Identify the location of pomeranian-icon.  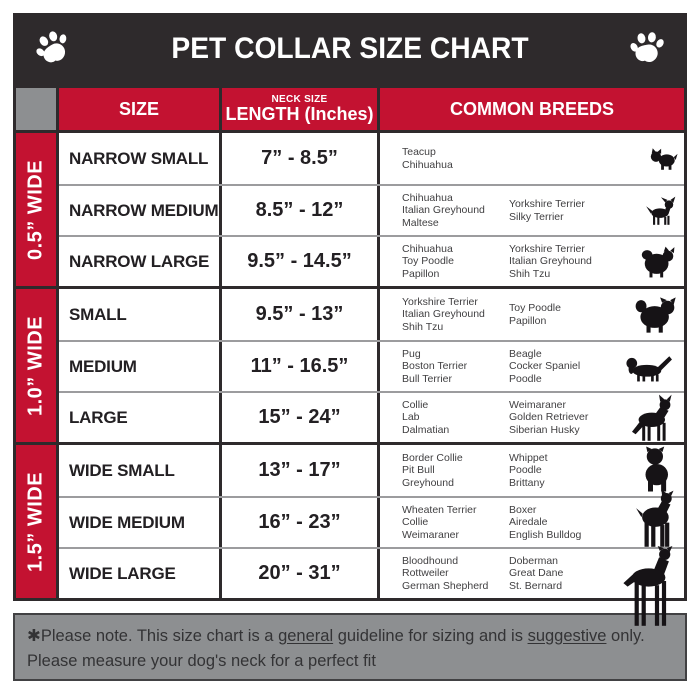
(659, 262).